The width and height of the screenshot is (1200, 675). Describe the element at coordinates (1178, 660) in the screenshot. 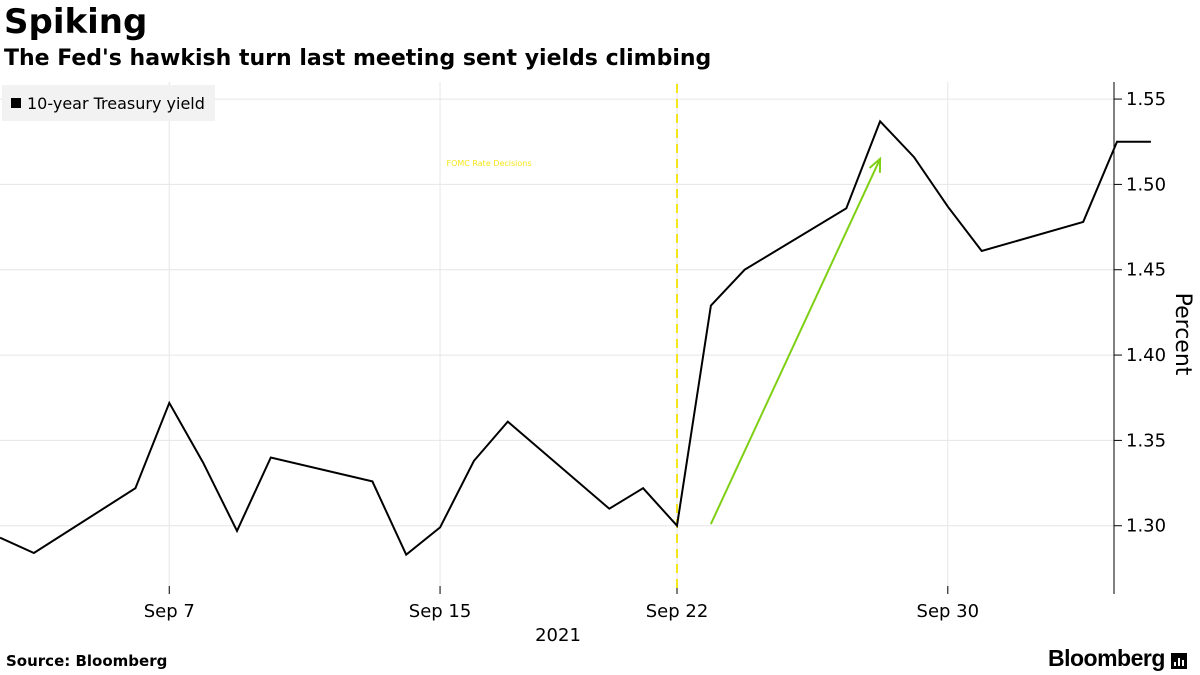

I see `bloomberg-terminal-icon` at that location.